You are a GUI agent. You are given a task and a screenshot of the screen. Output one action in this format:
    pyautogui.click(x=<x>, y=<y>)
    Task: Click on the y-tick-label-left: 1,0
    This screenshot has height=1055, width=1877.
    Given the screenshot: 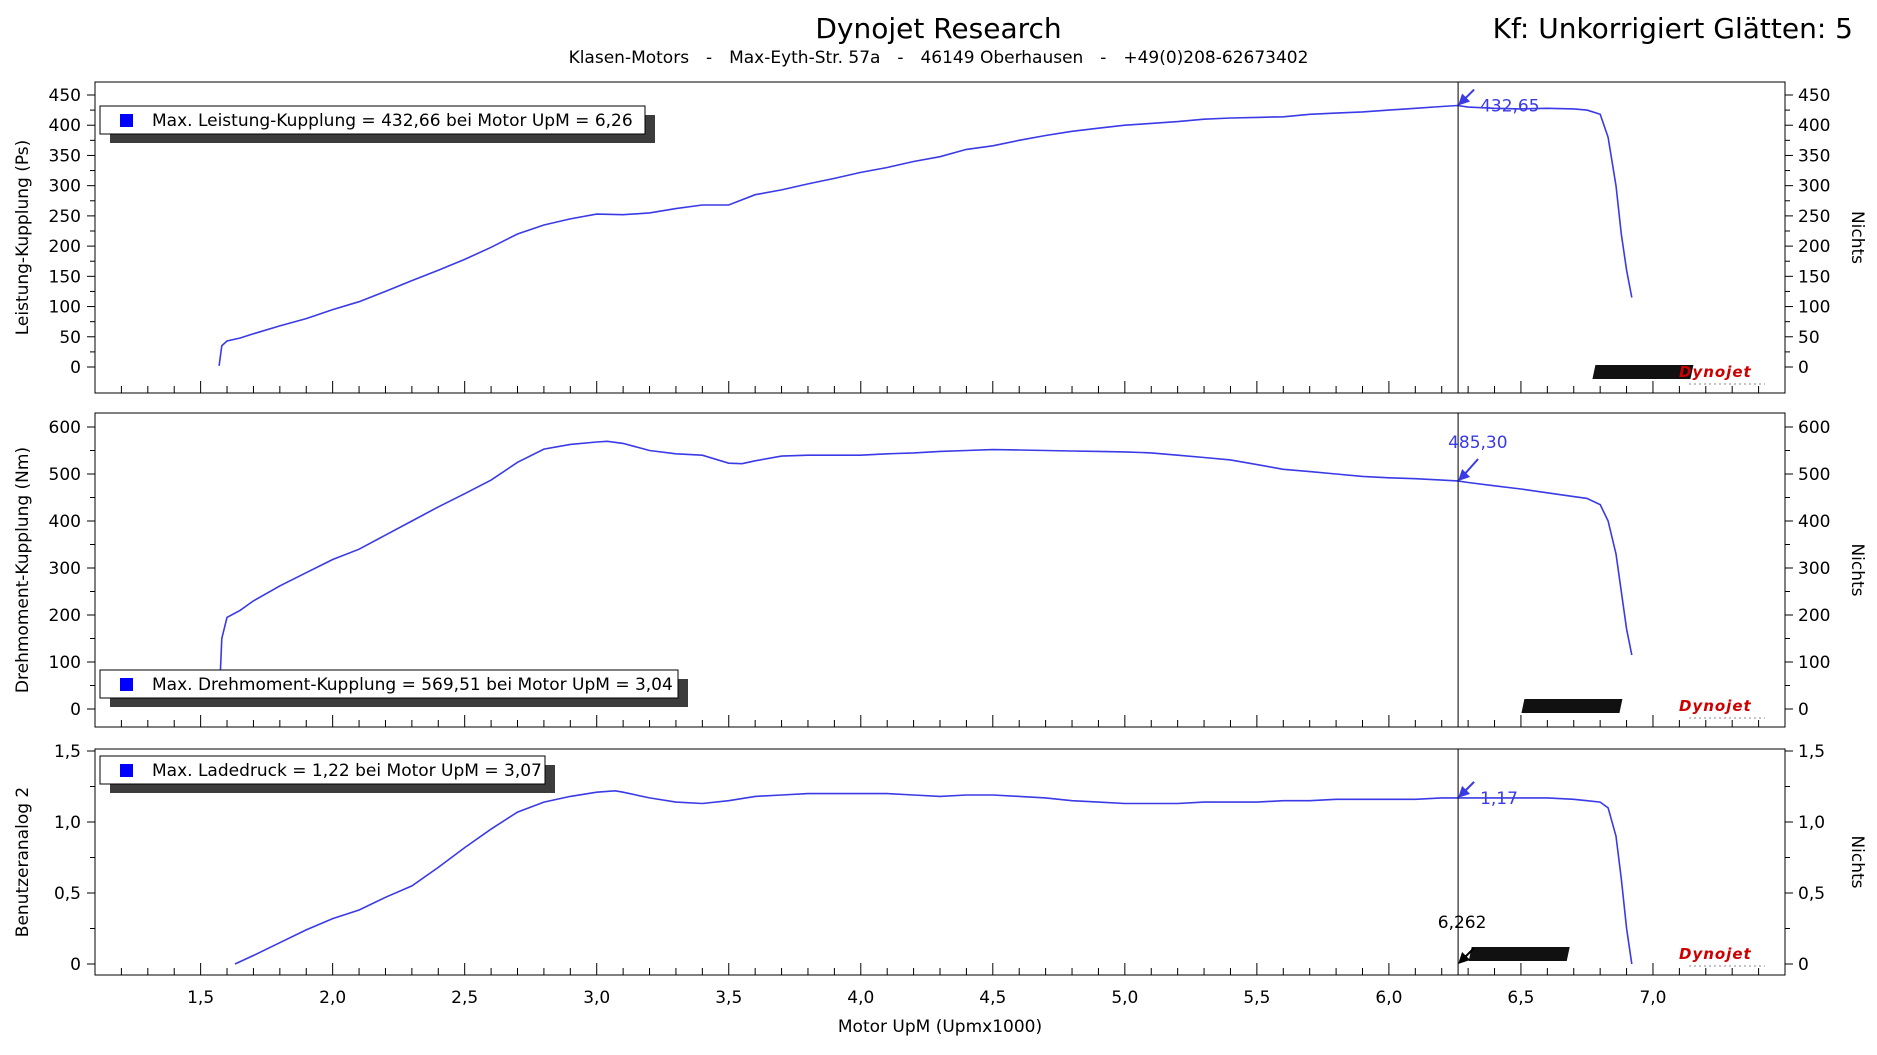 What is the action you would take?
    pyautogui.click(x=67, y=823)
    